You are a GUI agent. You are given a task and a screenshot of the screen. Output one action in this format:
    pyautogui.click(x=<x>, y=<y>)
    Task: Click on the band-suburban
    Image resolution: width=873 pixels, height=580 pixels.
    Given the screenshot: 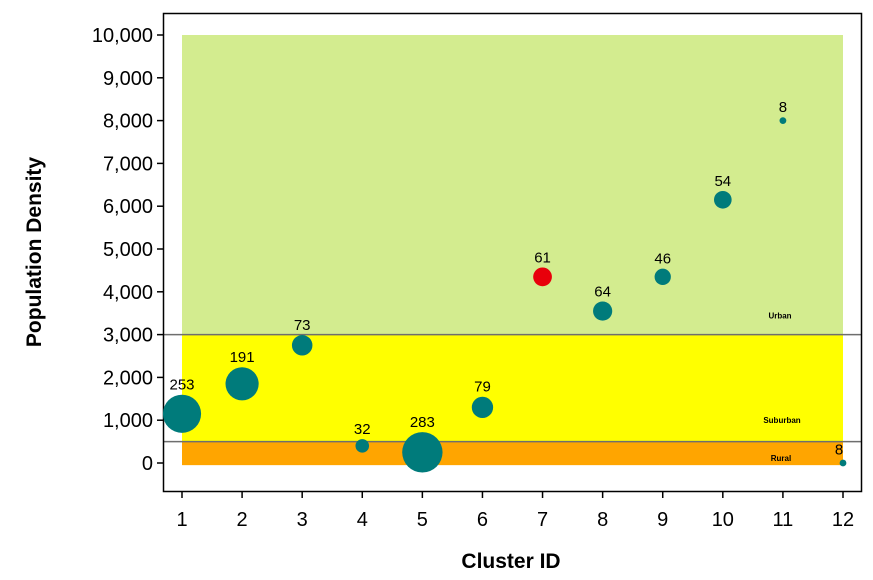 What is the action you would take?
    pyautogui.click(x=512, y=388)
    